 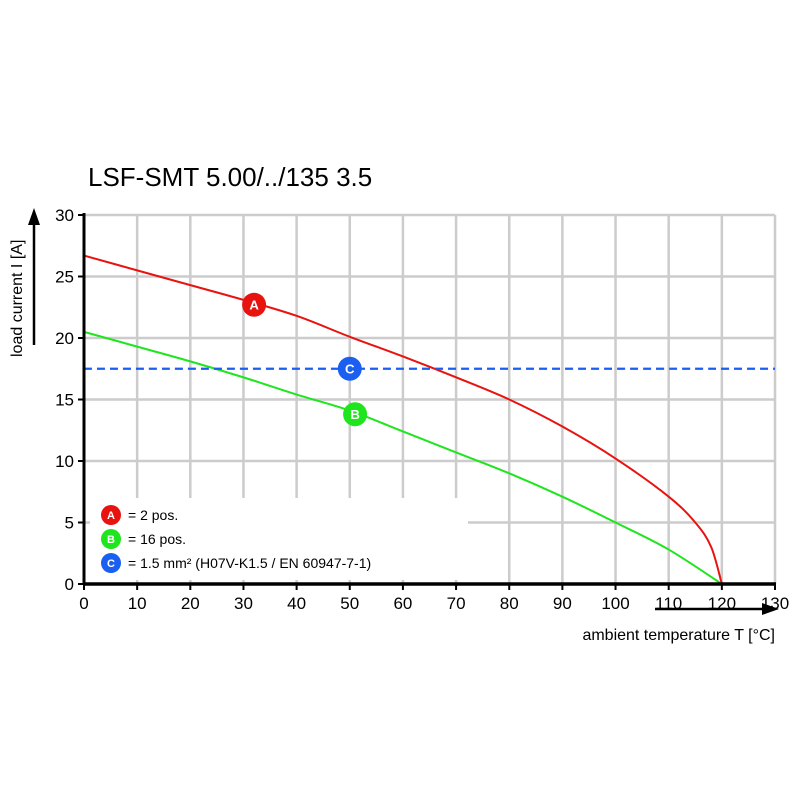 I want to click on x-tick-label: 60, so click(x=402, y=603).